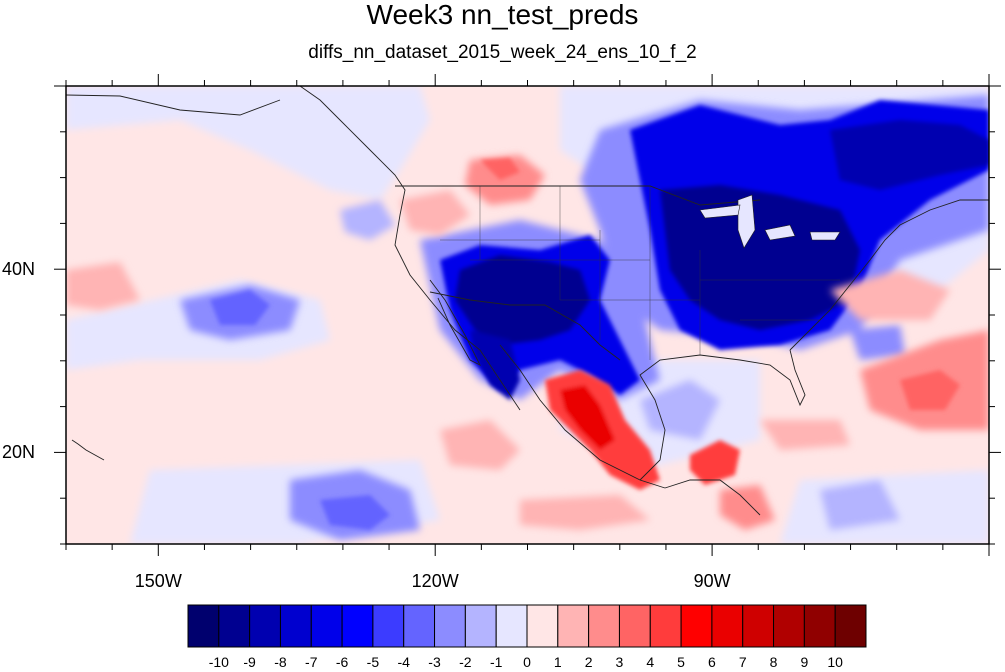 The height and width of the screenshot is (672, 1005). I want to click on colorbar-label: 1, so click(557, 662).